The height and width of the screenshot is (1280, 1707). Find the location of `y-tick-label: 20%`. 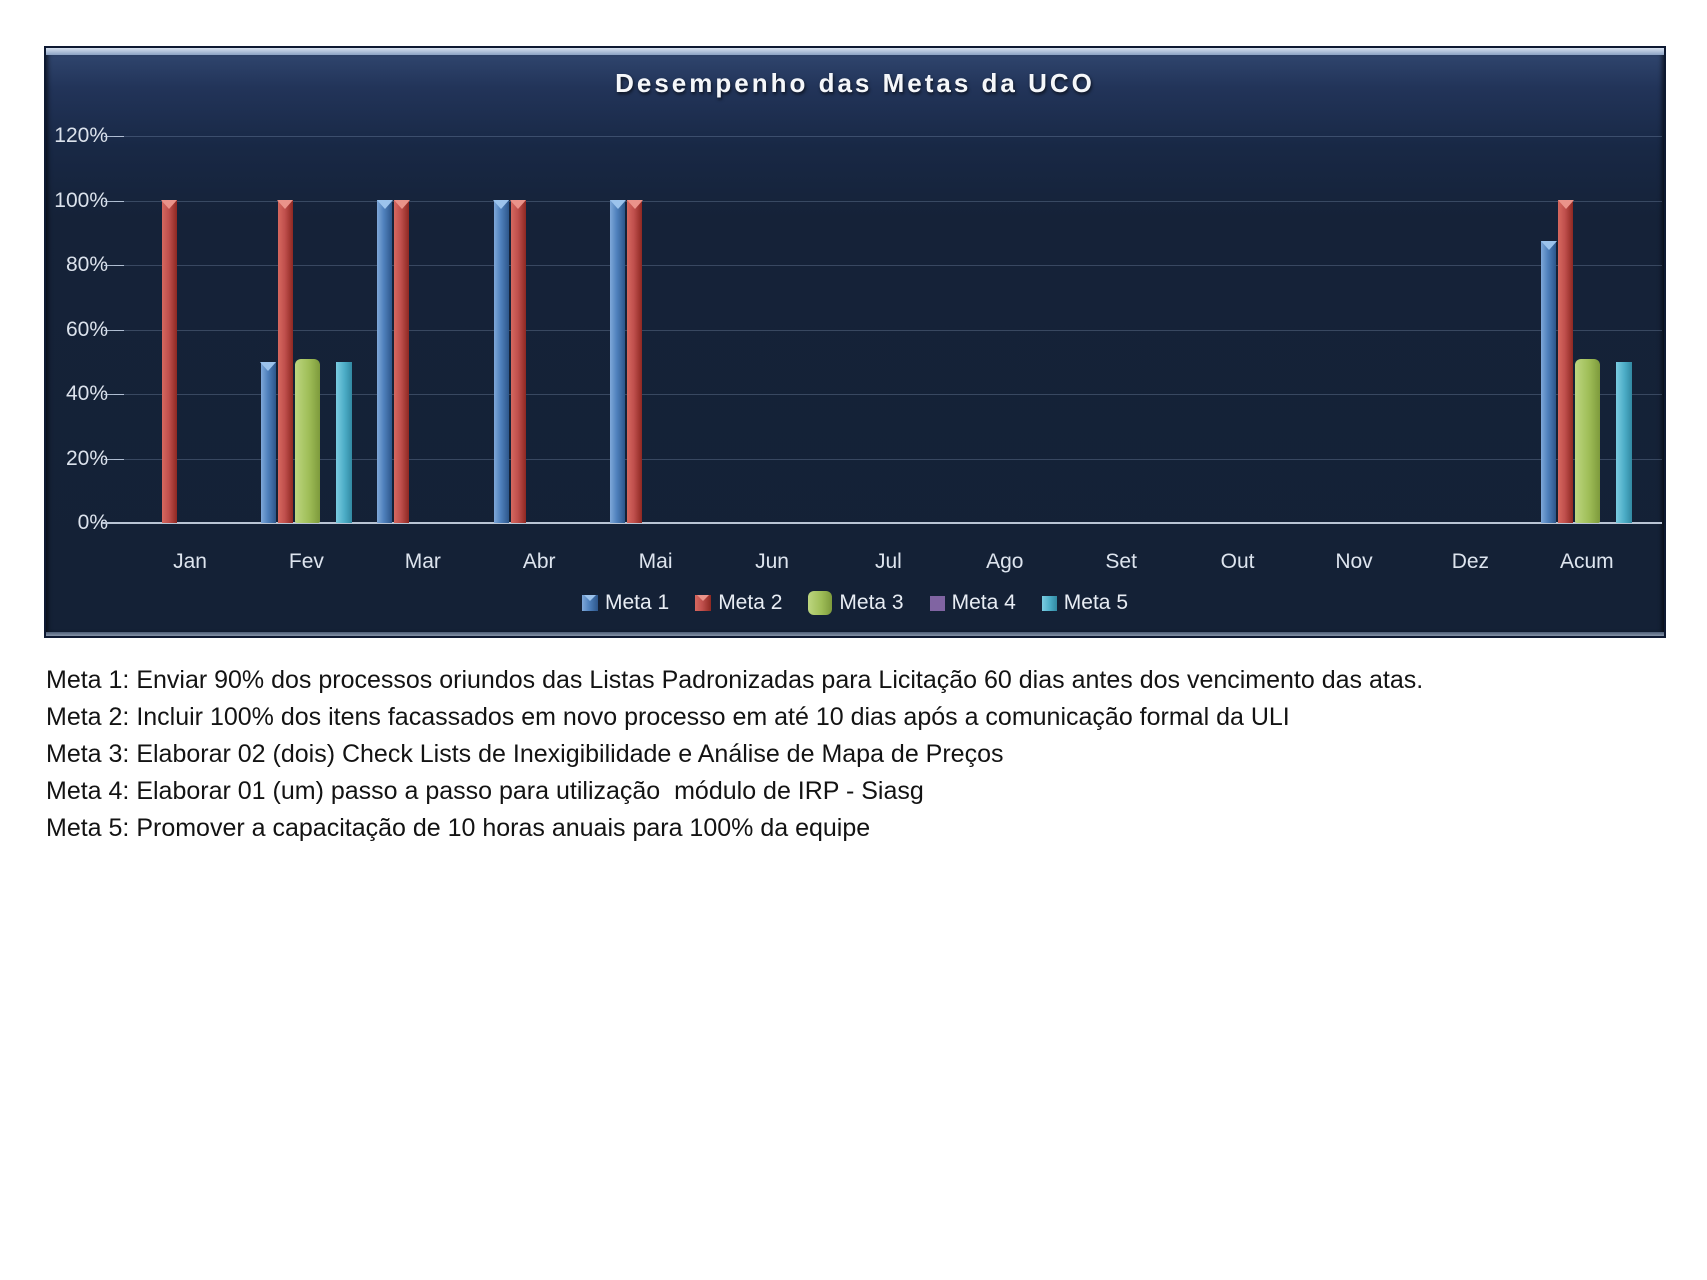

y-tick-label: 20% is located at coordinates (86, 458).